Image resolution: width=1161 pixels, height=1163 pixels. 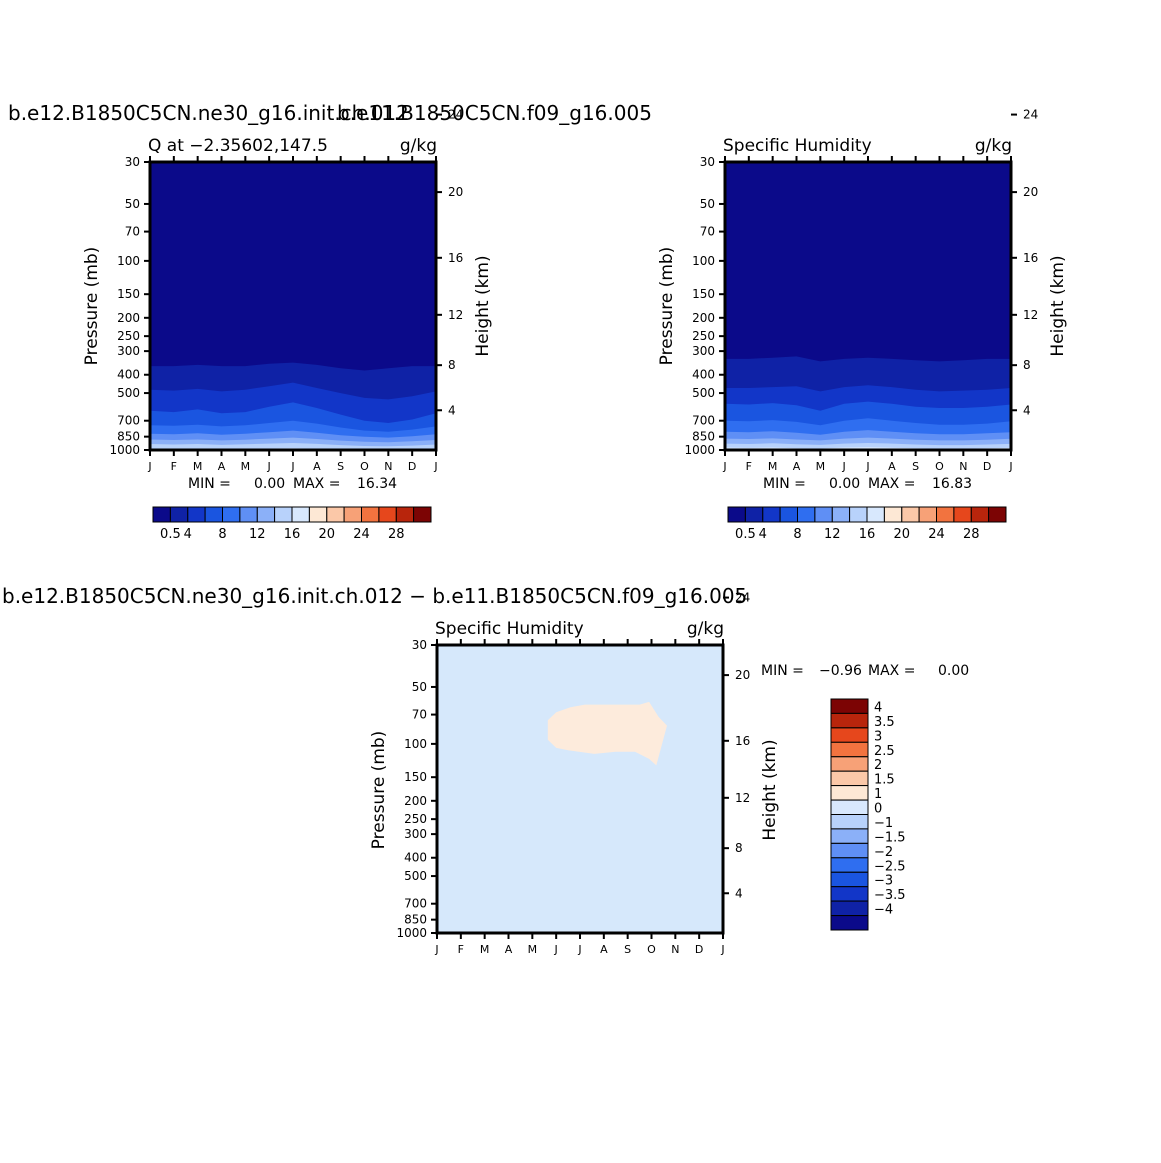 I want to click on month-tick-label: S, so click(x=340, y=466).